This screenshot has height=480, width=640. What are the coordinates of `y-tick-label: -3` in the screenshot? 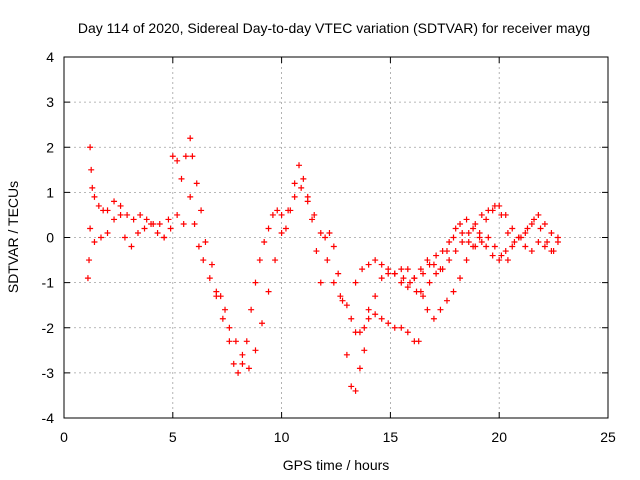 It's located at (48, 373).